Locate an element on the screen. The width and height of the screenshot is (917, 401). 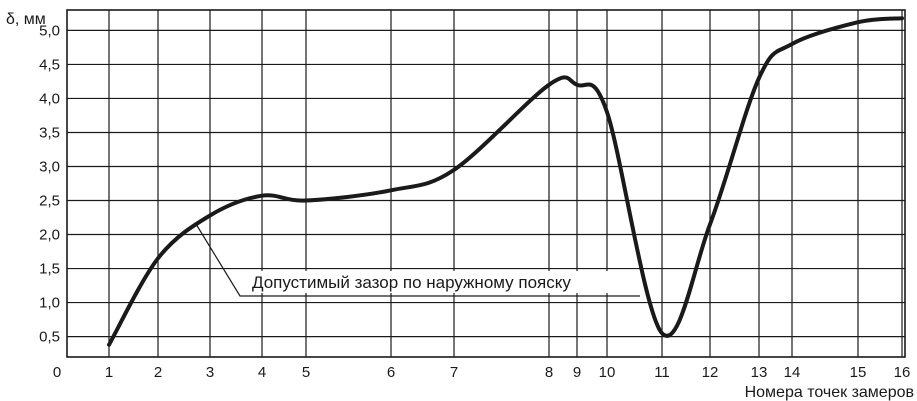
y-tick-label: 3,5 is located at coordinates (49, 132).